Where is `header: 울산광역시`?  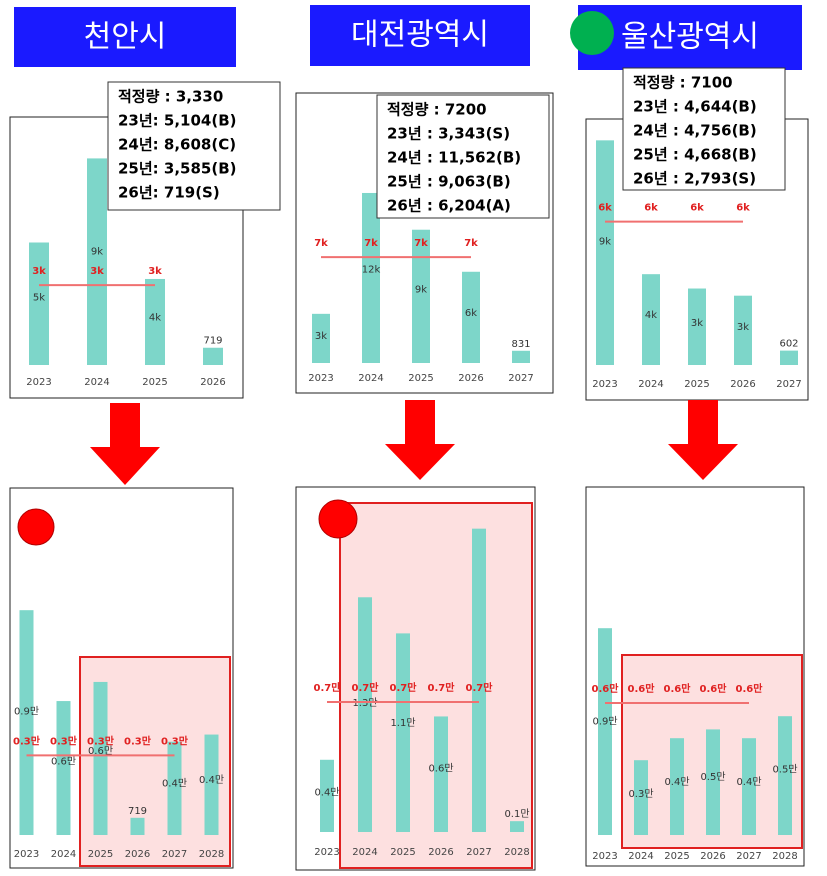 header: 울산광역시 is located at coordinates (690, 37).